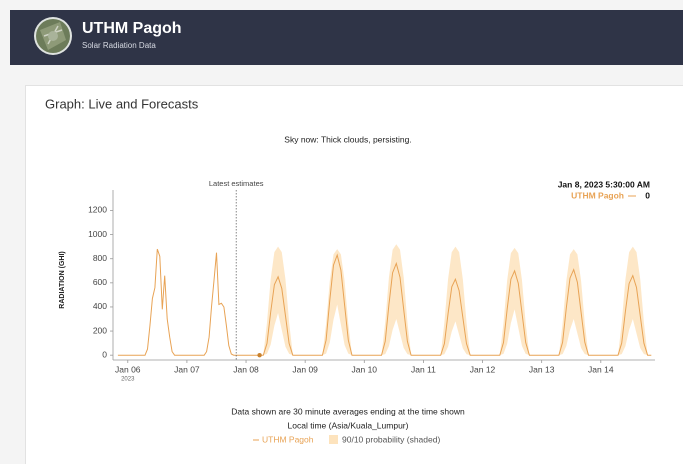 This screenshot has width=683, height=464. I want to click on legend-label: 90/10 probability (shaded), so click(391, 439).